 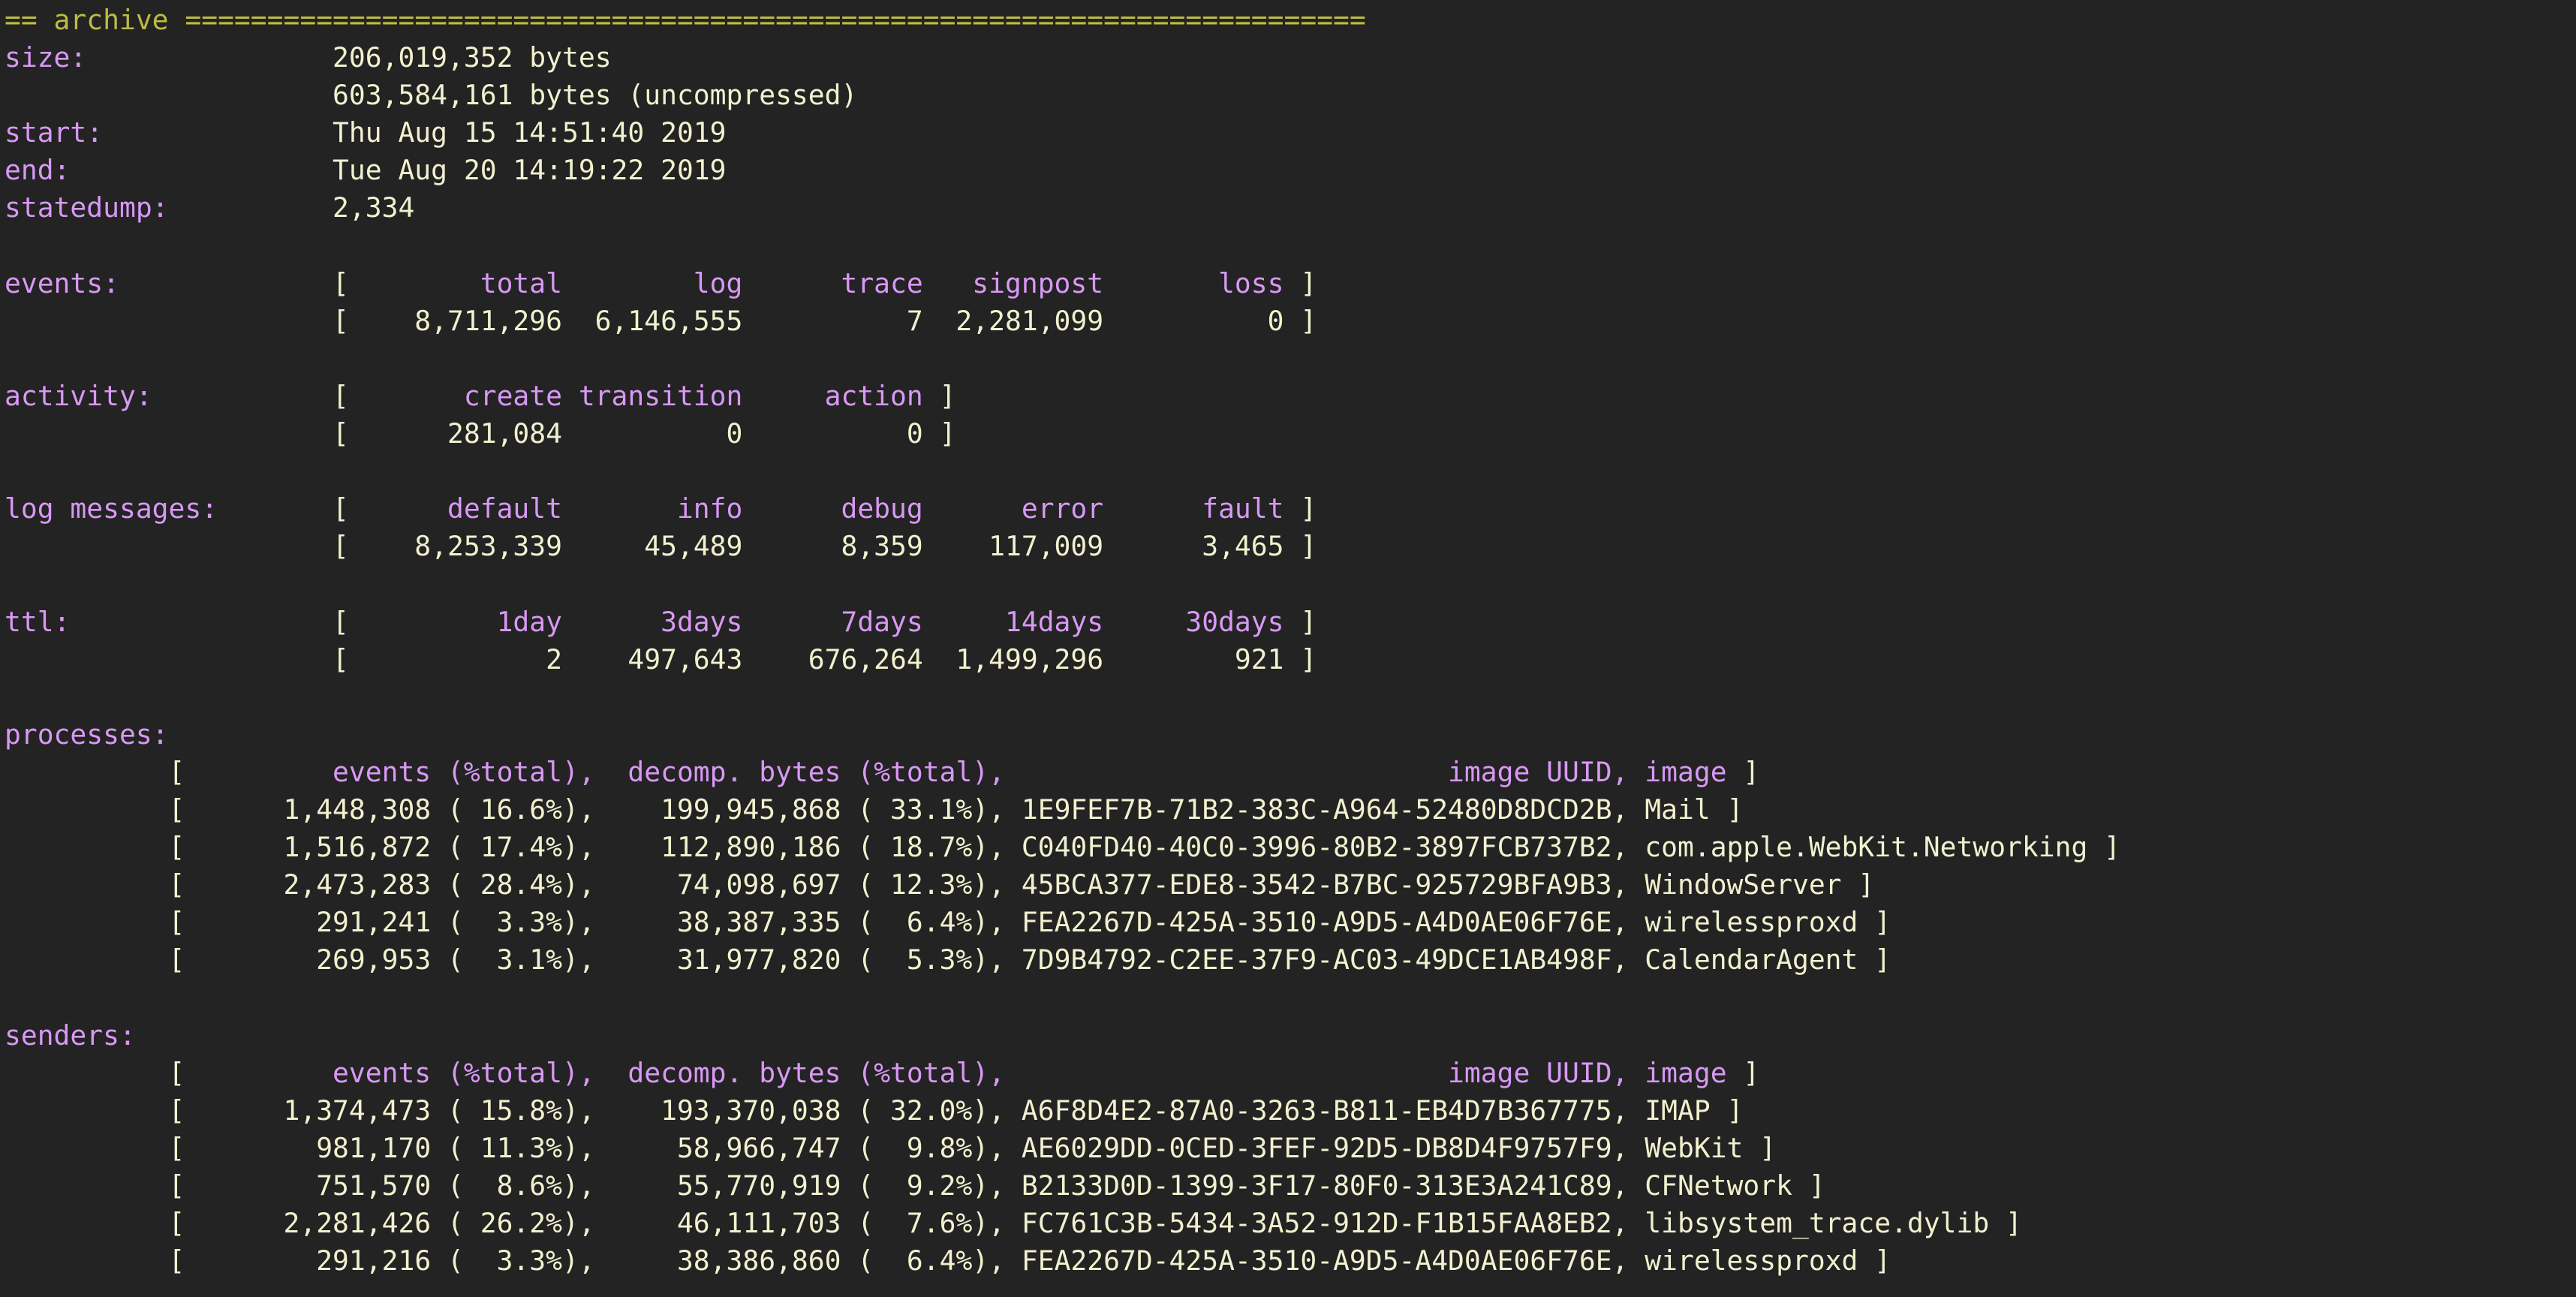 What do you see at coordinates (1316, 884) in the screenshot?
I see `image-uuid: 45BCA377-EDE8-3542-B7BC-925729BFA9B3` at bounding box center [1316, 884].